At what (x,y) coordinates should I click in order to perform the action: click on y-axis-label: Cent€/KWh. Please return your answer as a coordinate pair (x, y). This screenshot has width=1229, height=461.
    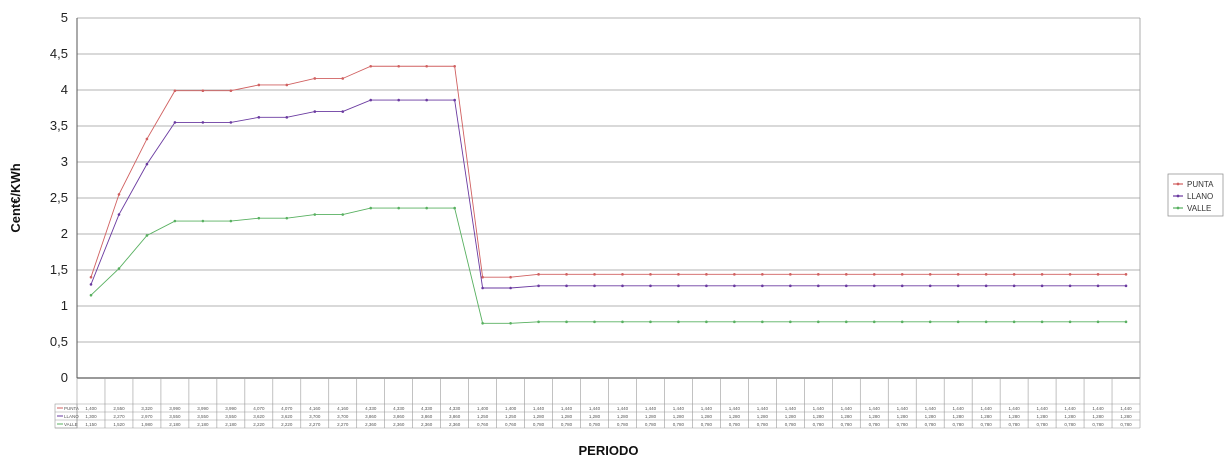
    Looking at the image, I should click on (15, 197).